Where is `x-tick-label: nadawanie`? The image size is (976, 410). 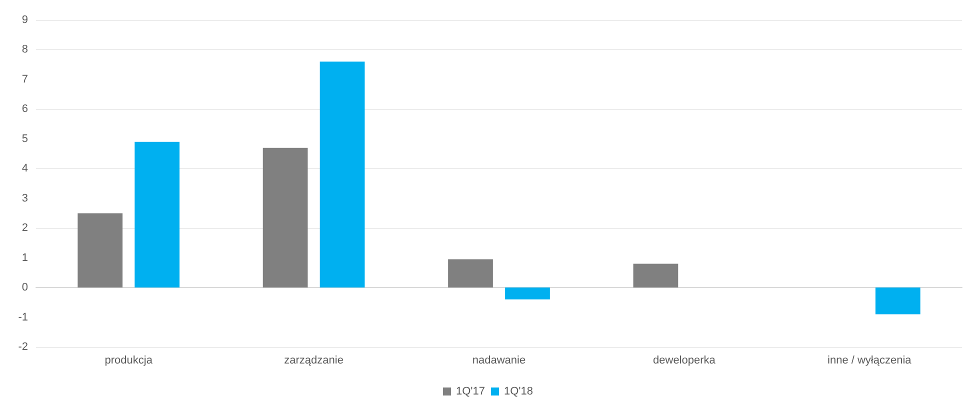
x-tick-label: nadawanie is located at coordinates (499, 360).